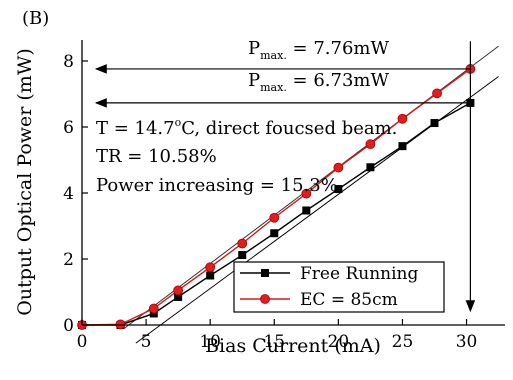 This screenshot has width=513, height=380. What do you see at coordinates (68, 128) in the screenshot?
I see `y-tick-label: 6` at bounding box center [68, 128].